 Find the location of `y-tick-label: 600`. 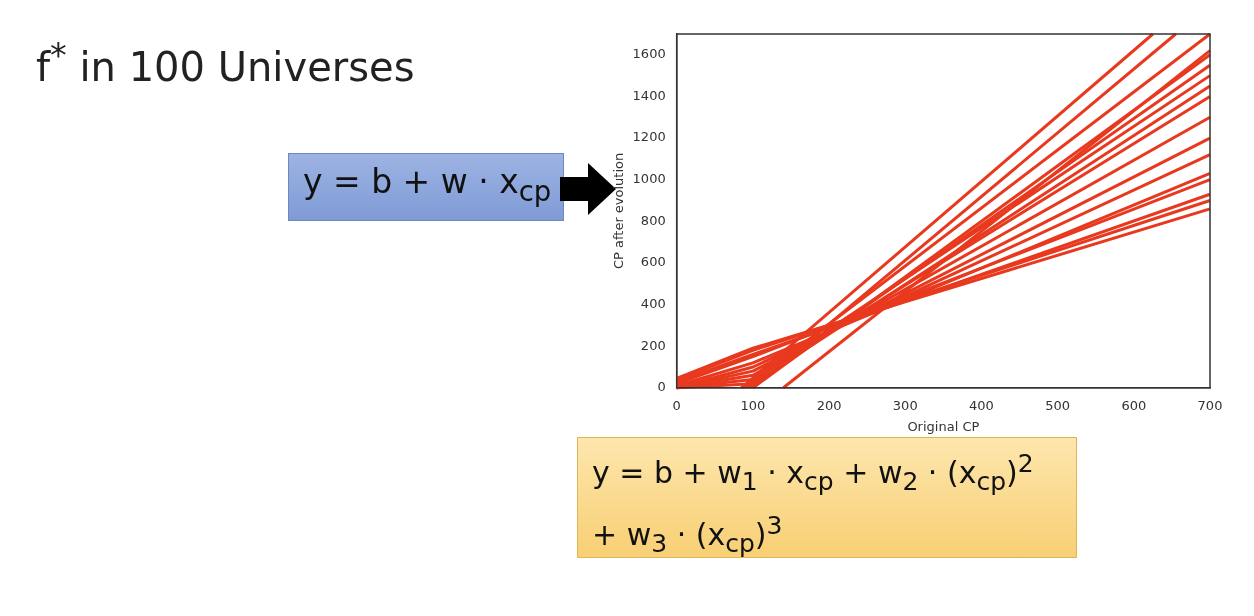

y-tick-label: 600 is located at coordinates (653, 262).